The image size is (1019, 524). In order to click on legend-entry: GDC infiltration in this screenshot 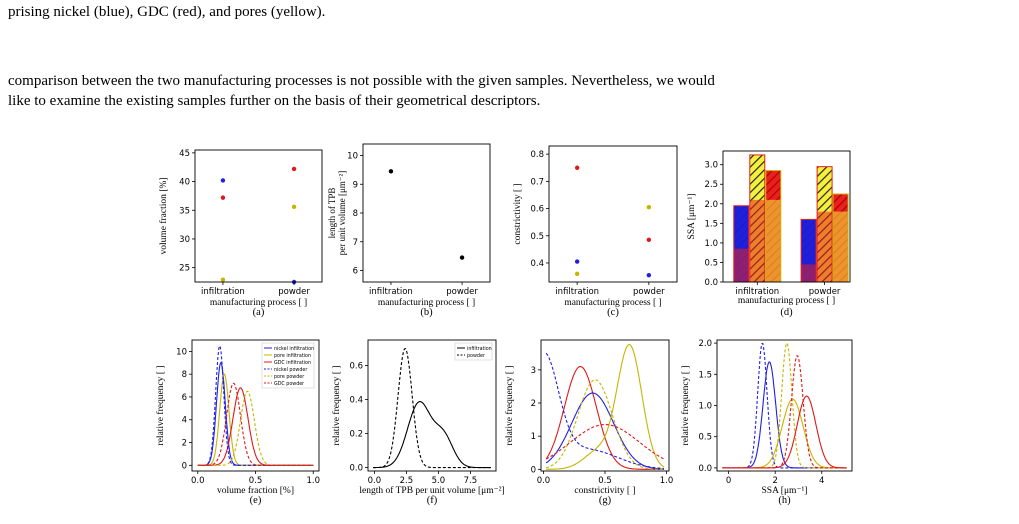, I will do `click(292, 363)`.